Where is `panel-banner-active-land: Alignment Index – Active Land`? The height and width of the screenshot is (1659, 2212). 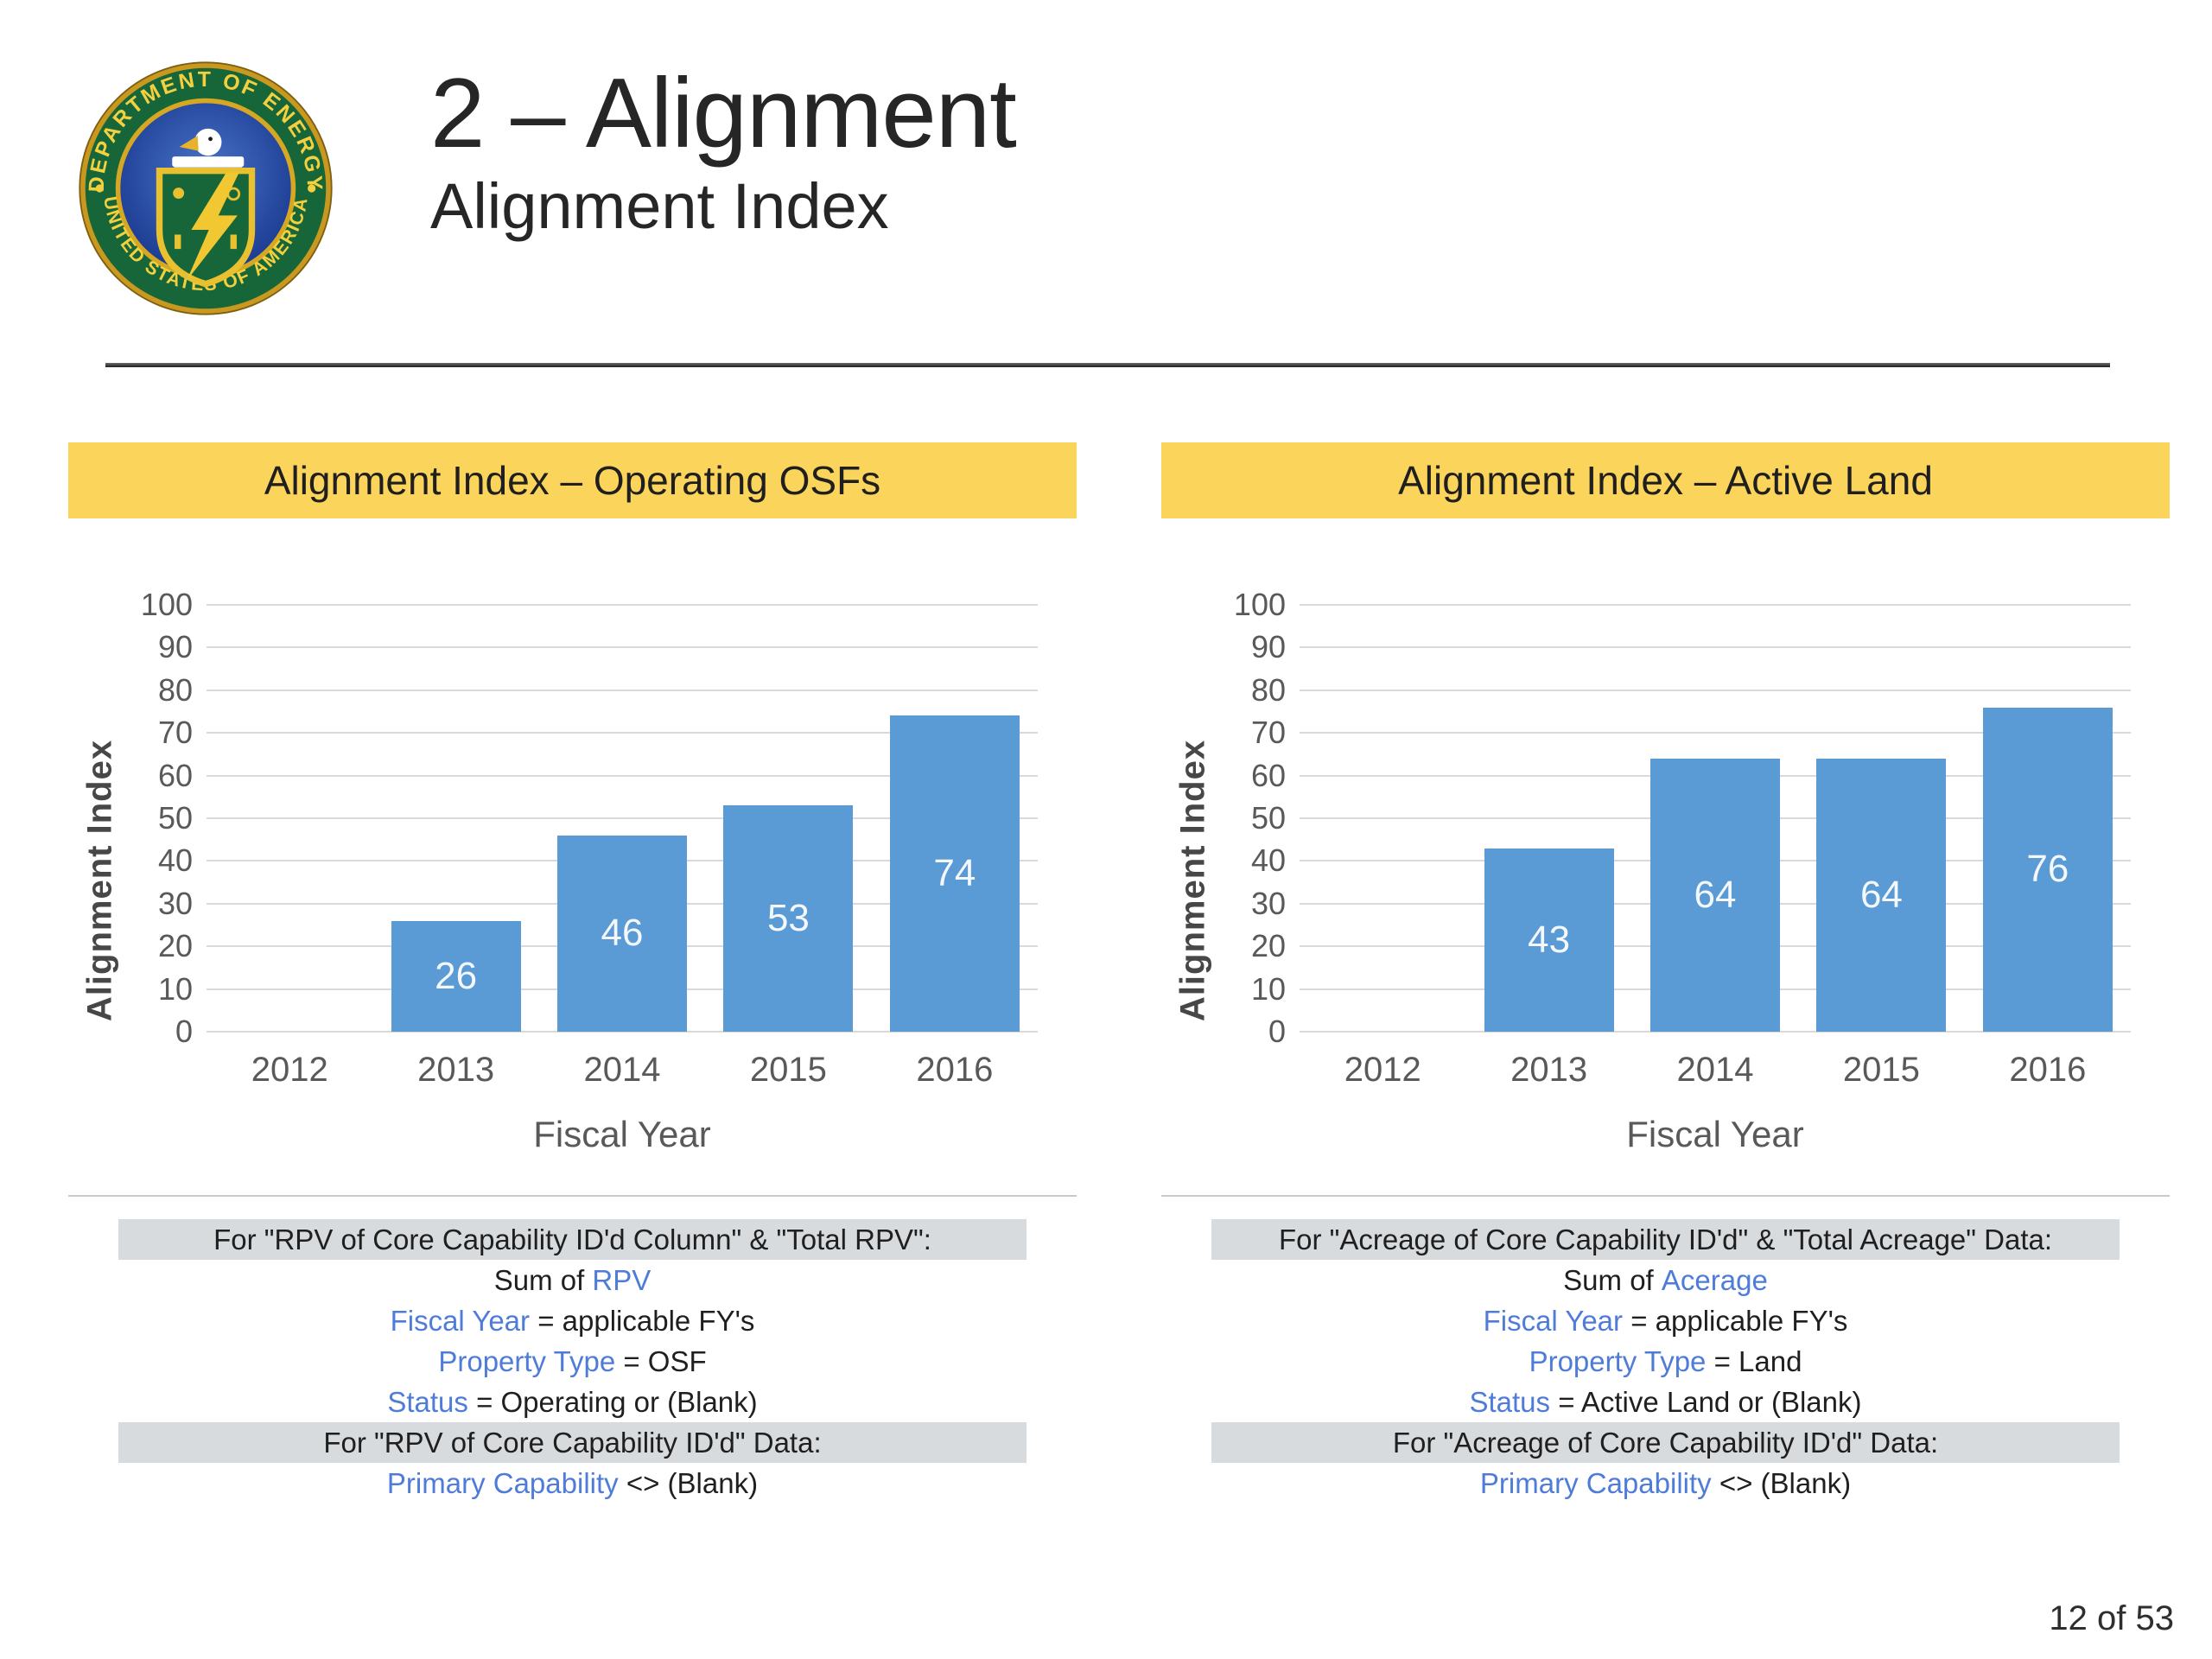 panel-banner-active-land: Alignment Index – Active Land is located at coordinates (1665, 480).